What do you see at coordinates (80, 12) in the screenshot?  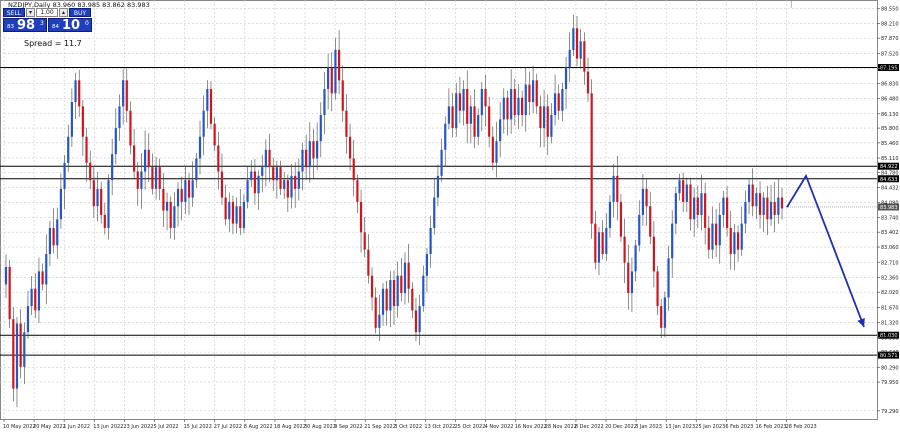 I see `buy-button: BUY` at bounding box center [80, 12].